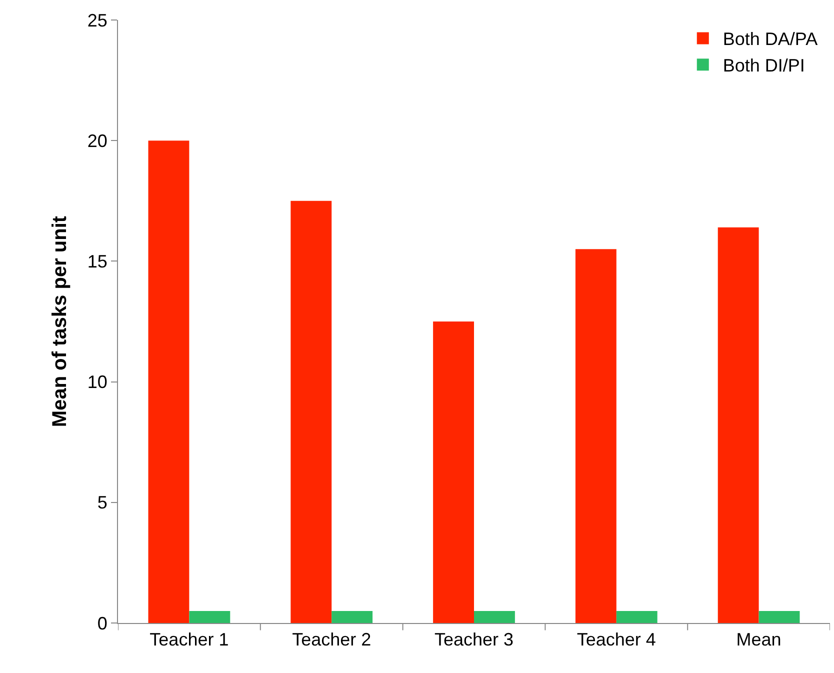  What do you see at coordinates (102, 623) in the screenshot?
I see `y-tick-label: 0` at bounding box center [102, 623].